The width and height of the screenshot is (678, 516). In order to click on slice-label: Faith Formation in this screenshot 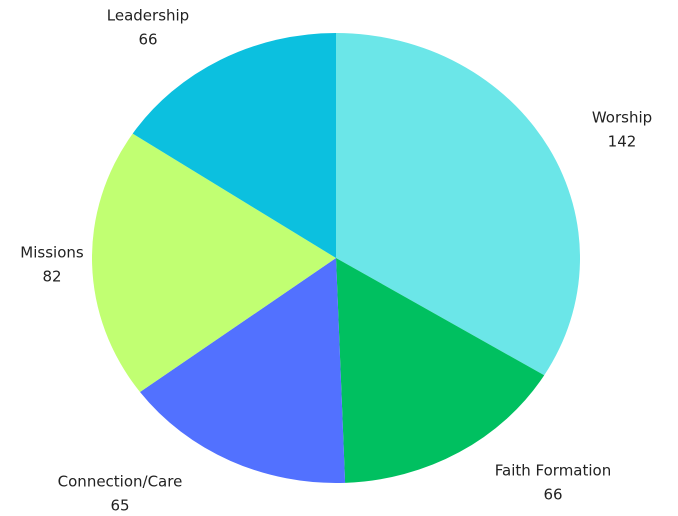, I will do `click(553, 471)`.